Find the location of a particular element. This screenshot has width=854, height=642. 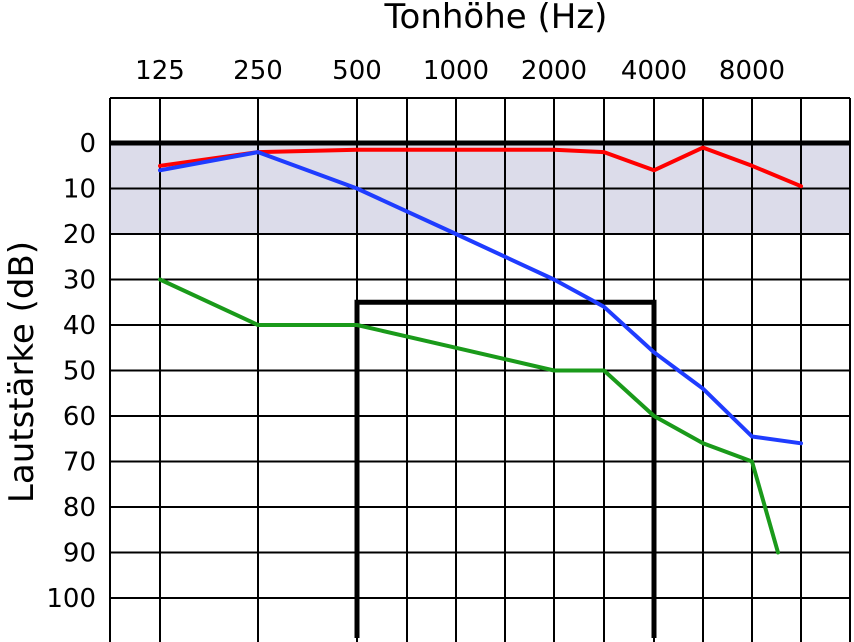

y-tick-label: 80 is located at coordinates (79, 508).